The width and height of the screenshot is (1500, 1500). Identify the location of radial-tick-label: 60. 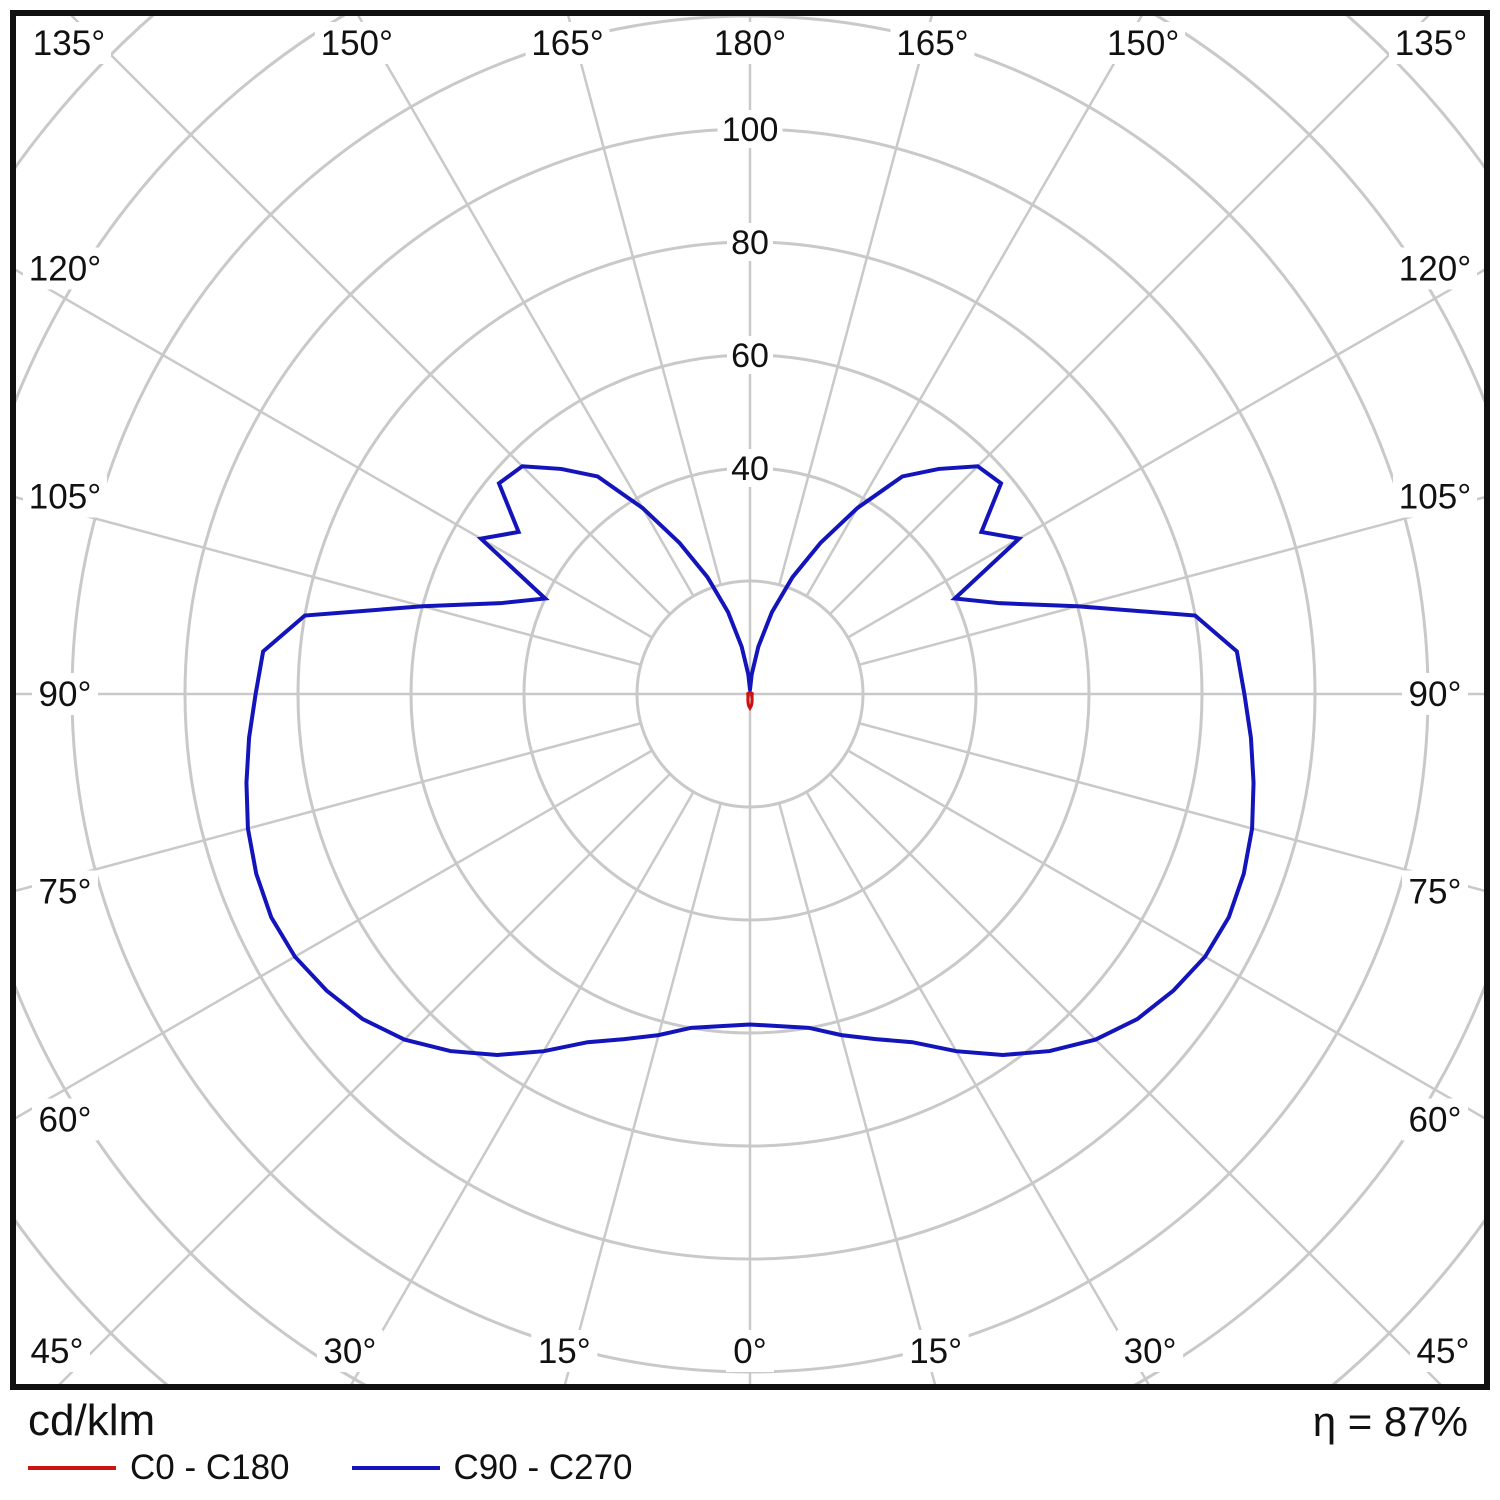
(750, 356).